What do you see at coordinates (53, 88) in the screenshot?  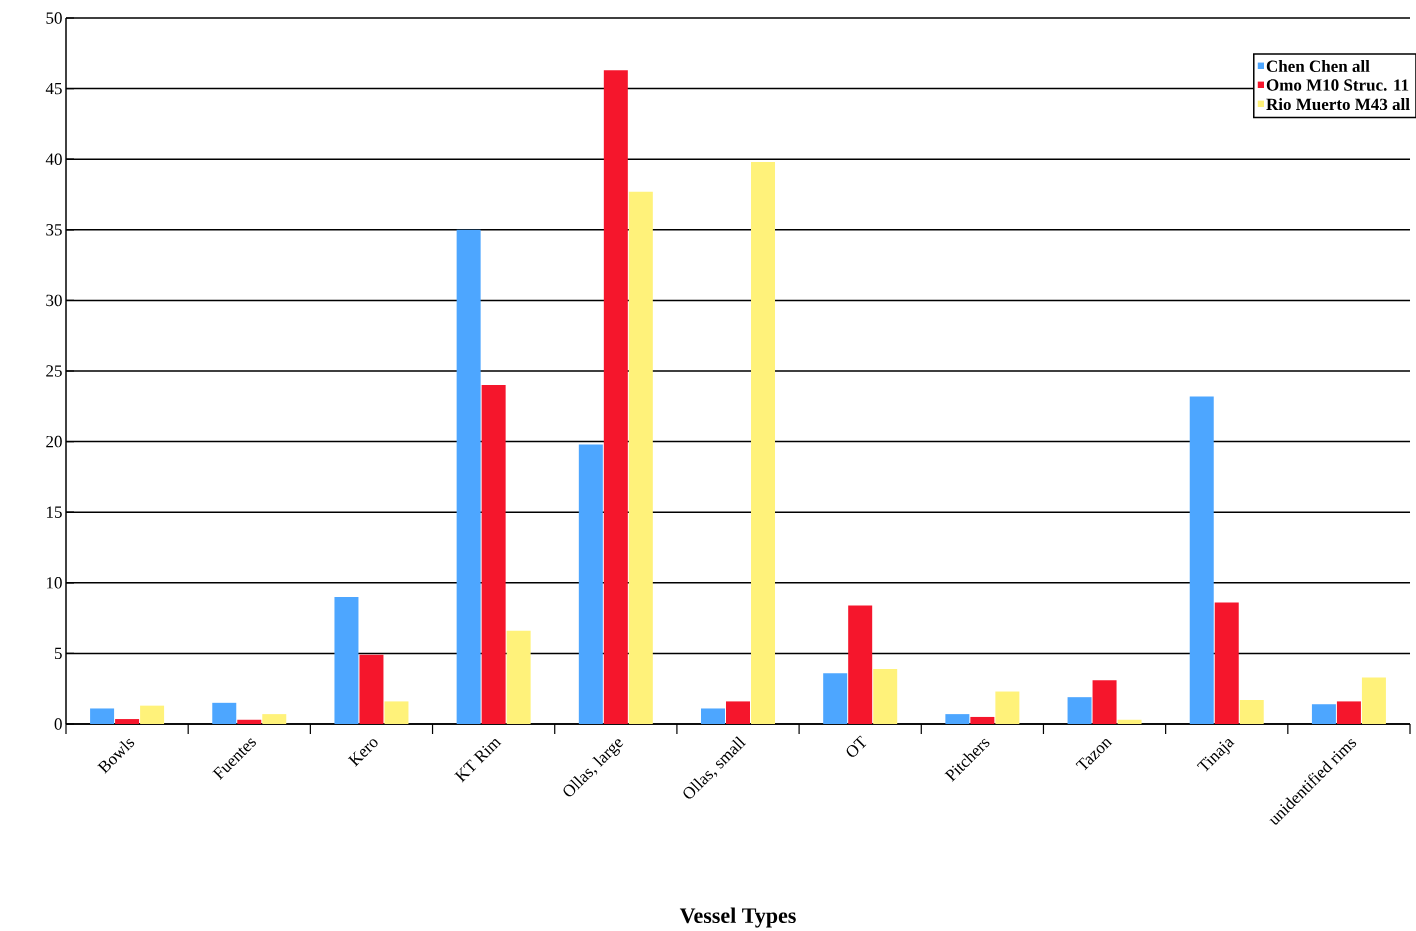 I see `y-tick-label: 45` at bounding box center [53, 88].